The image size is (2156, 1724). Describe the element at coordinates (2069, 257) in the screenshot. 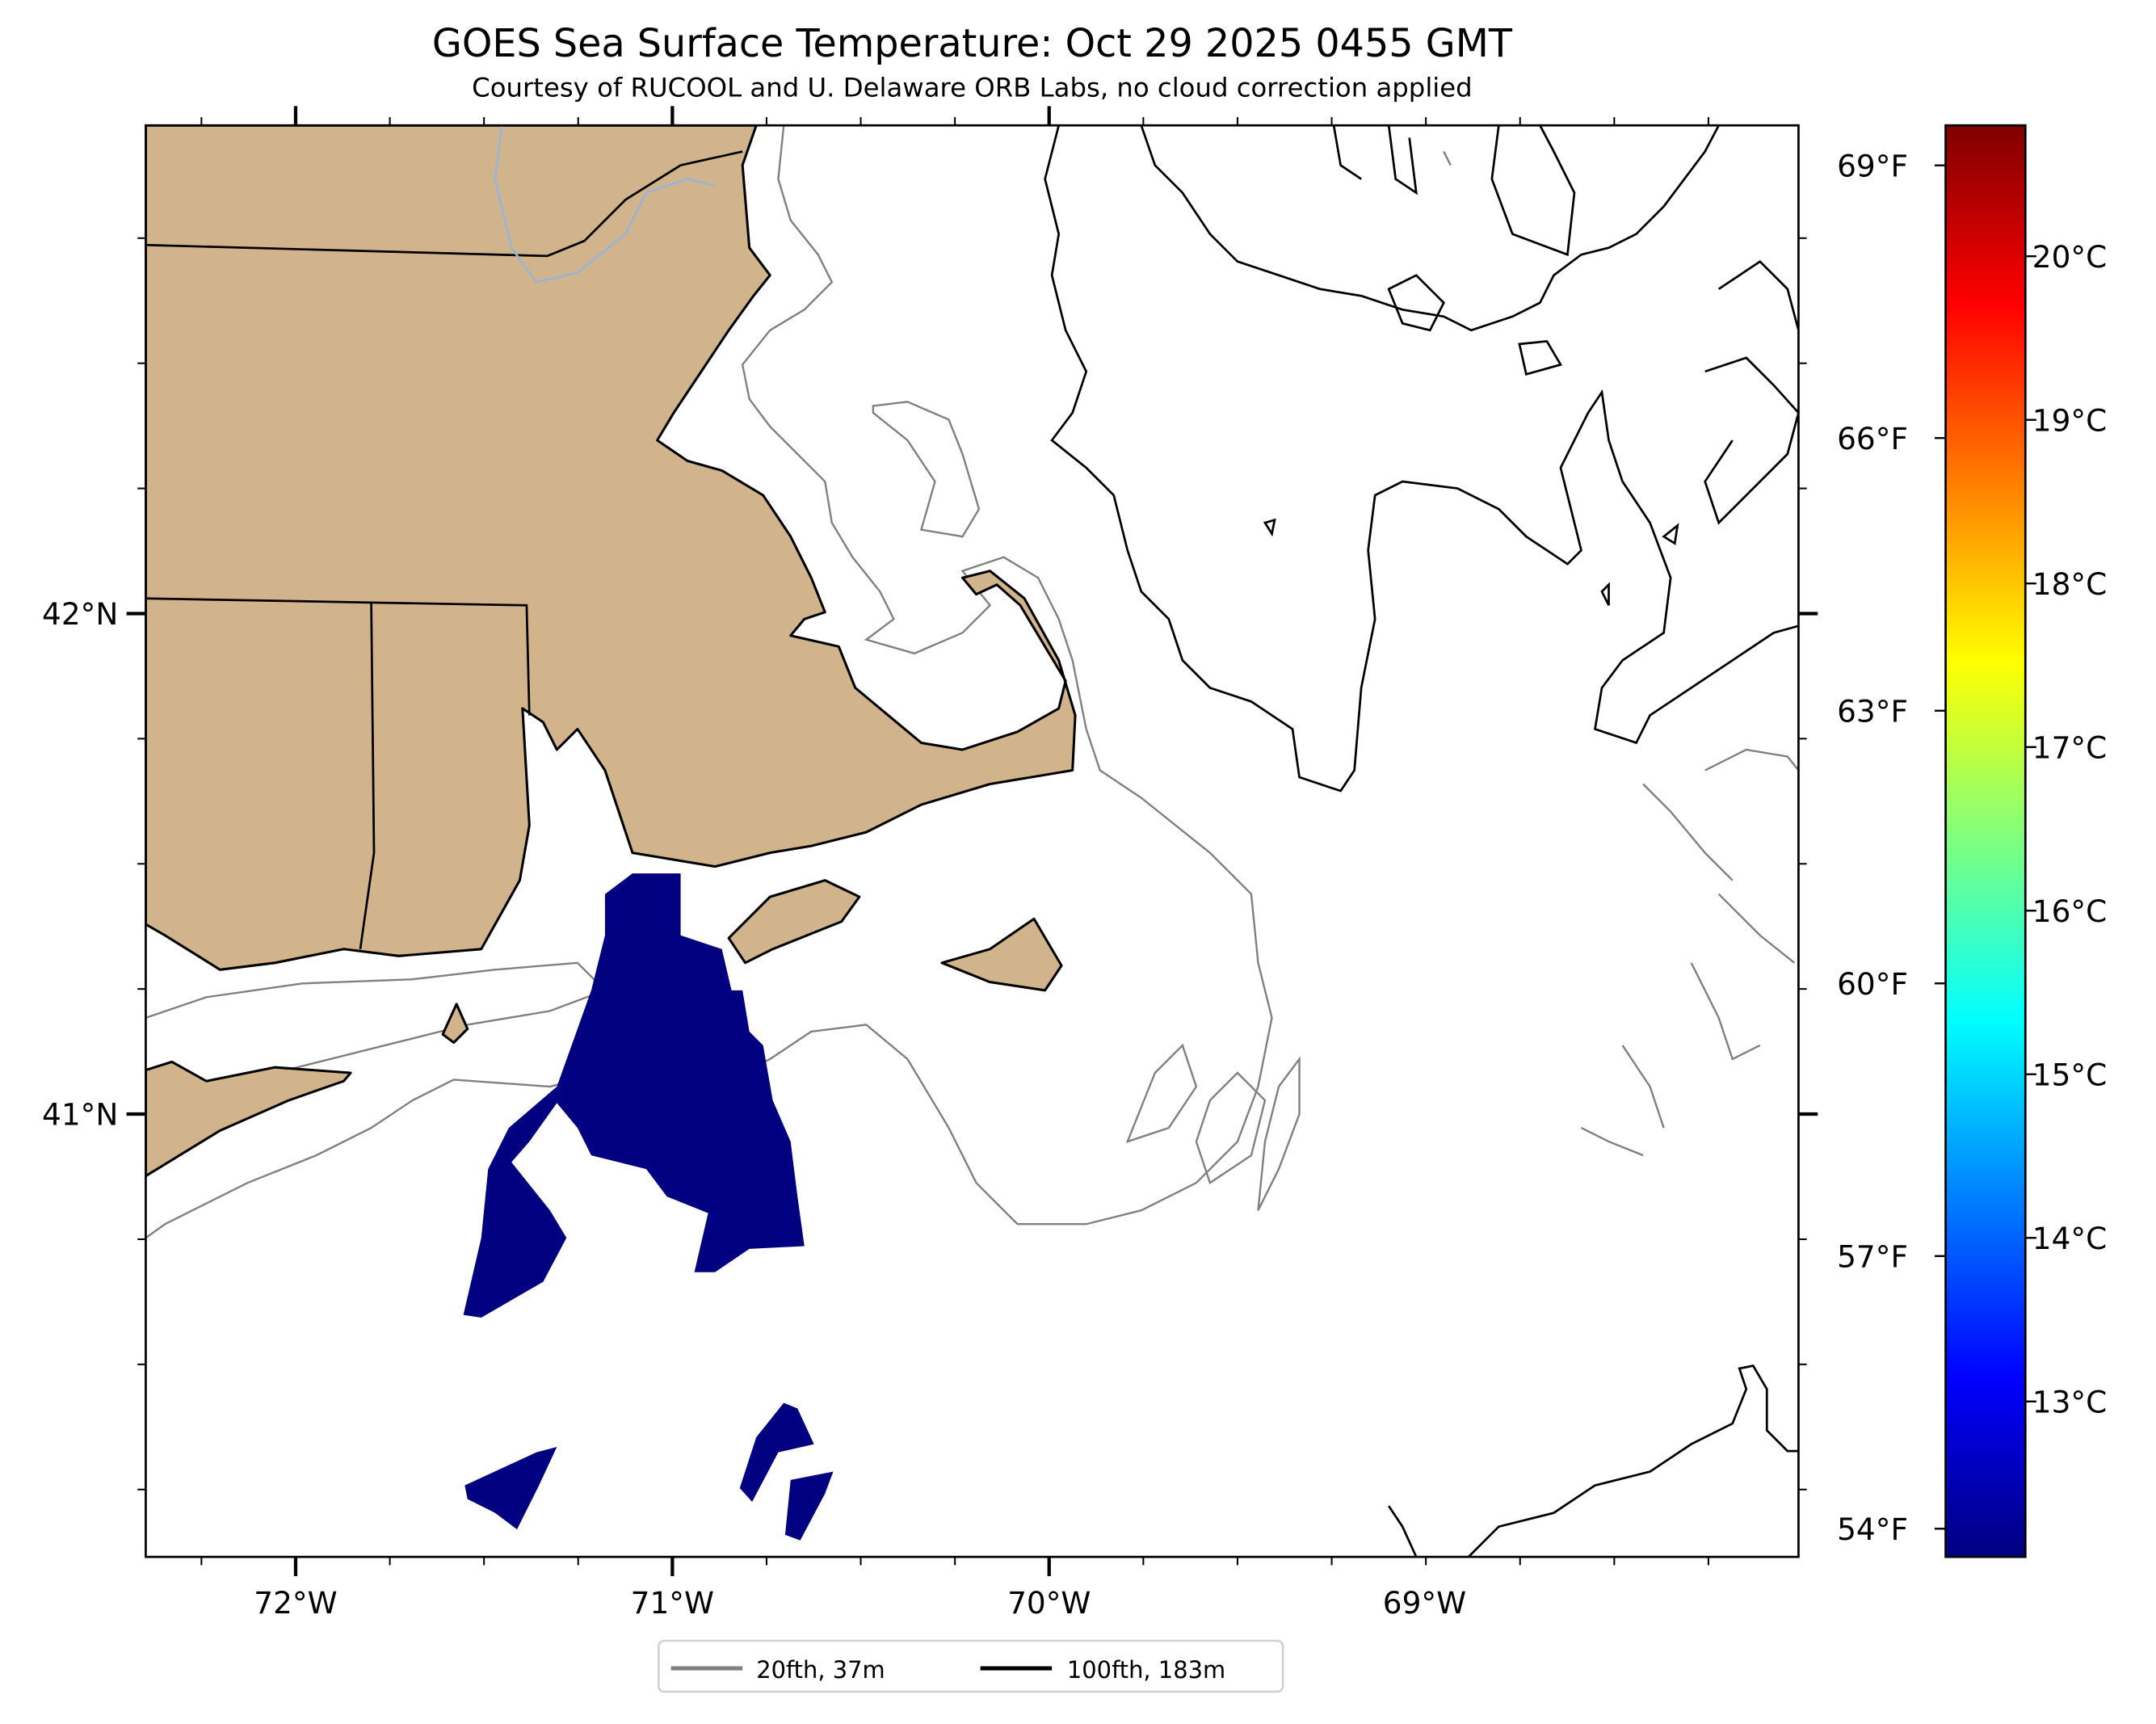

I see `celsius-tick-label: 20°C` at that location.